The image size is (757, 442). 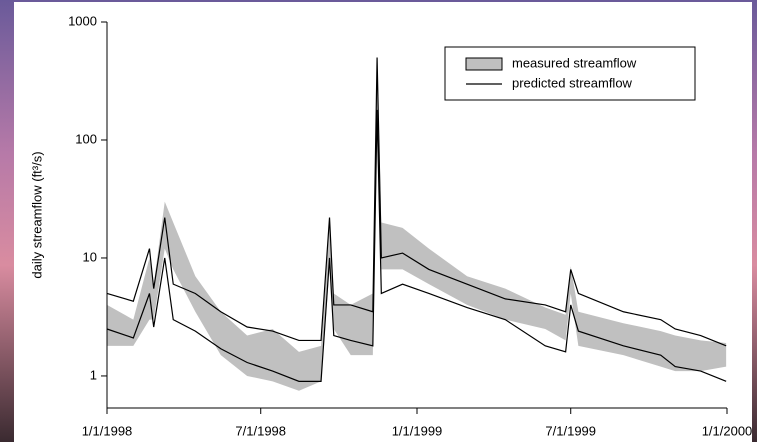 What do you see at coordinates (574, 62) in the screenshot?
I see `legend-label: measured streamflow` at bounding box center [574, 62].